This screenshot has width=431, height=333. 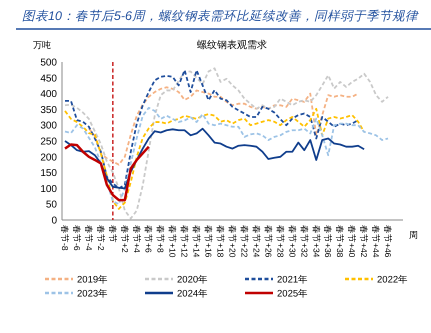 What do you see at coordinates (376, 241) in the screenshot?
I see `x-tick-label: 春节+44` at bounding box center [376, 241].